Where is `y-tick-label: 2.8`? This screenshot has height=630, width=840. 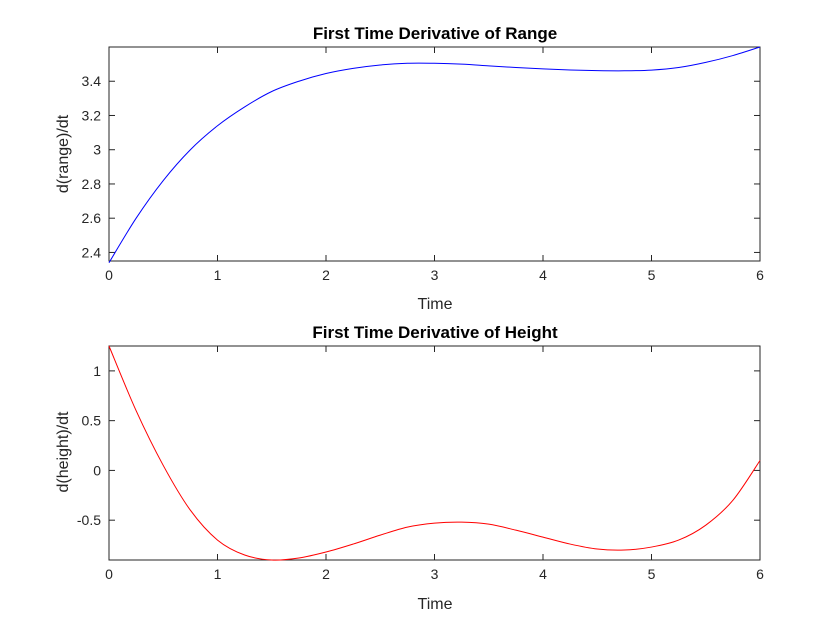
y-tick-label: 2.8 is located at coordinates (92, 184).